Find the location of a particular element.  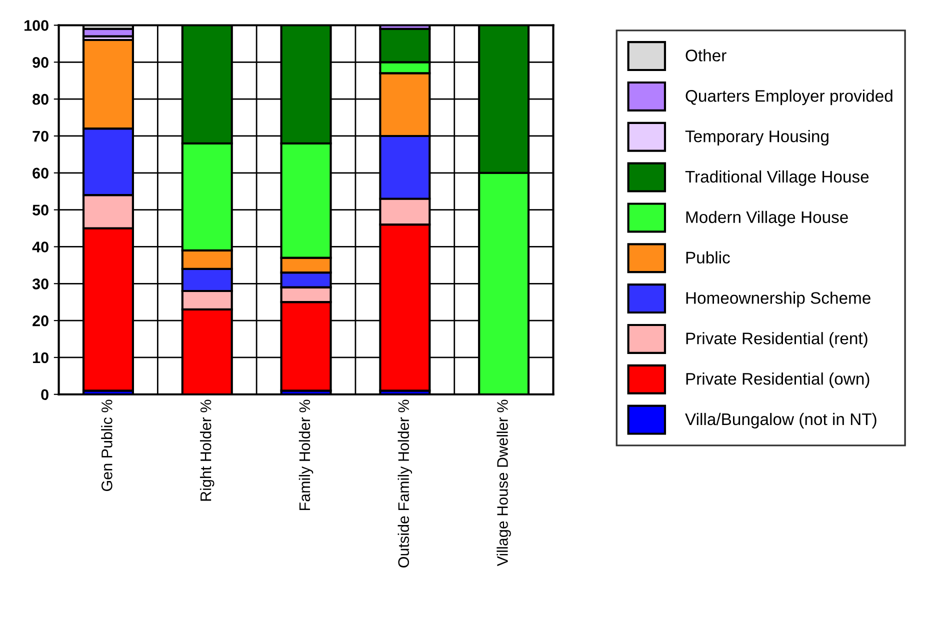

x-tick-label: Outside Family Holder % is located at coordinates (405, 484).